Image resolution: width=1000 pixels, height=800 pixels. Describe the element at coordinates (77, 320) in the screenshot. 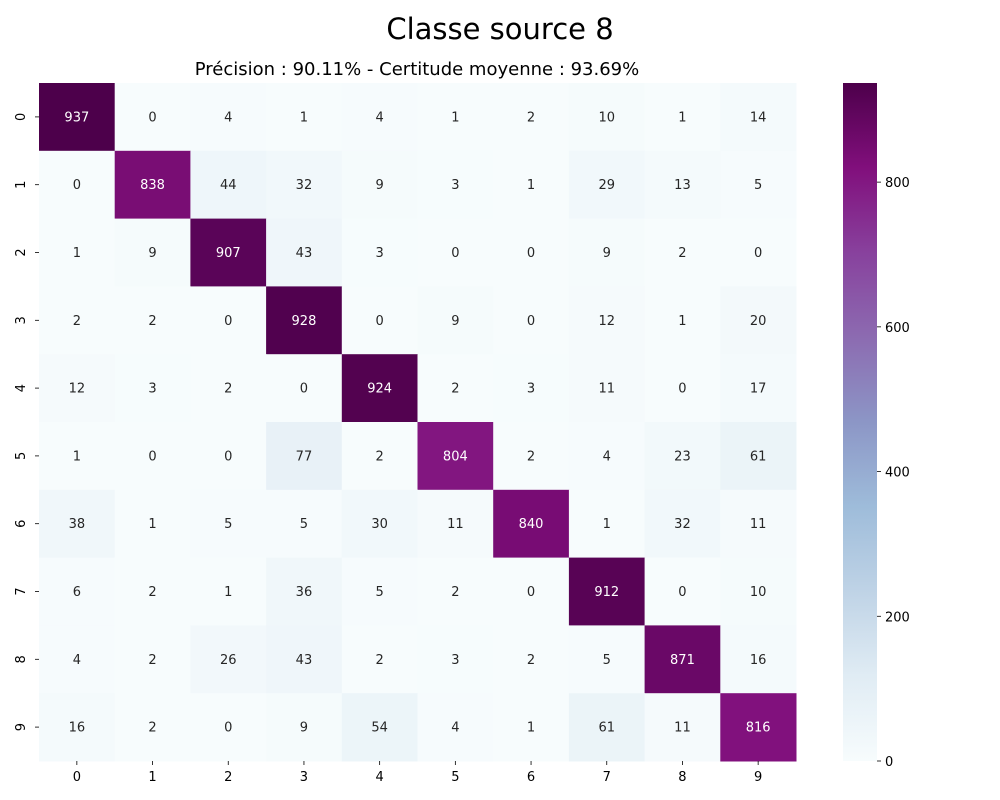

I see `heatmap-cell-r3-c0` at that location.